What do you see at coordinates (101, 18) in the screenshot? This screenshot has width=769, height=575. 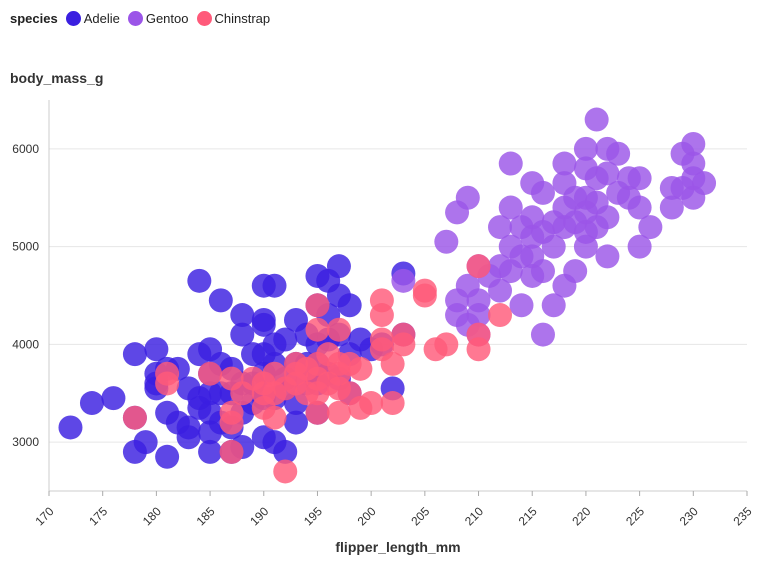 I see `legend-label-adelie: Adelie` at bounding box center [101, 18].